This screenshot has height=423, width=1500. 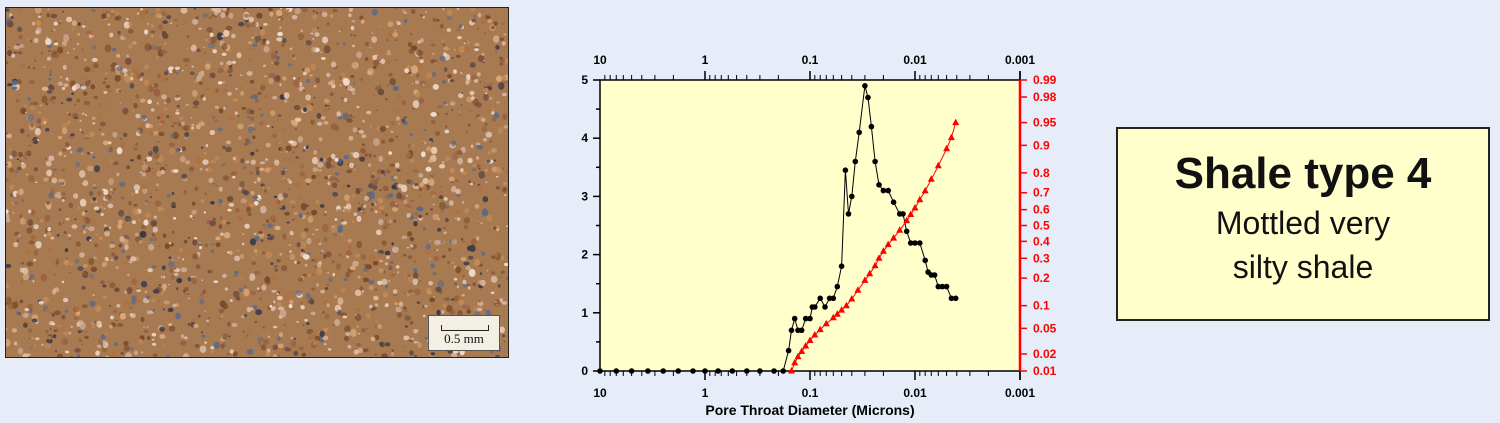 I want to click on x-tick-label-bottom: 0.01, so click(x=915, y=393).